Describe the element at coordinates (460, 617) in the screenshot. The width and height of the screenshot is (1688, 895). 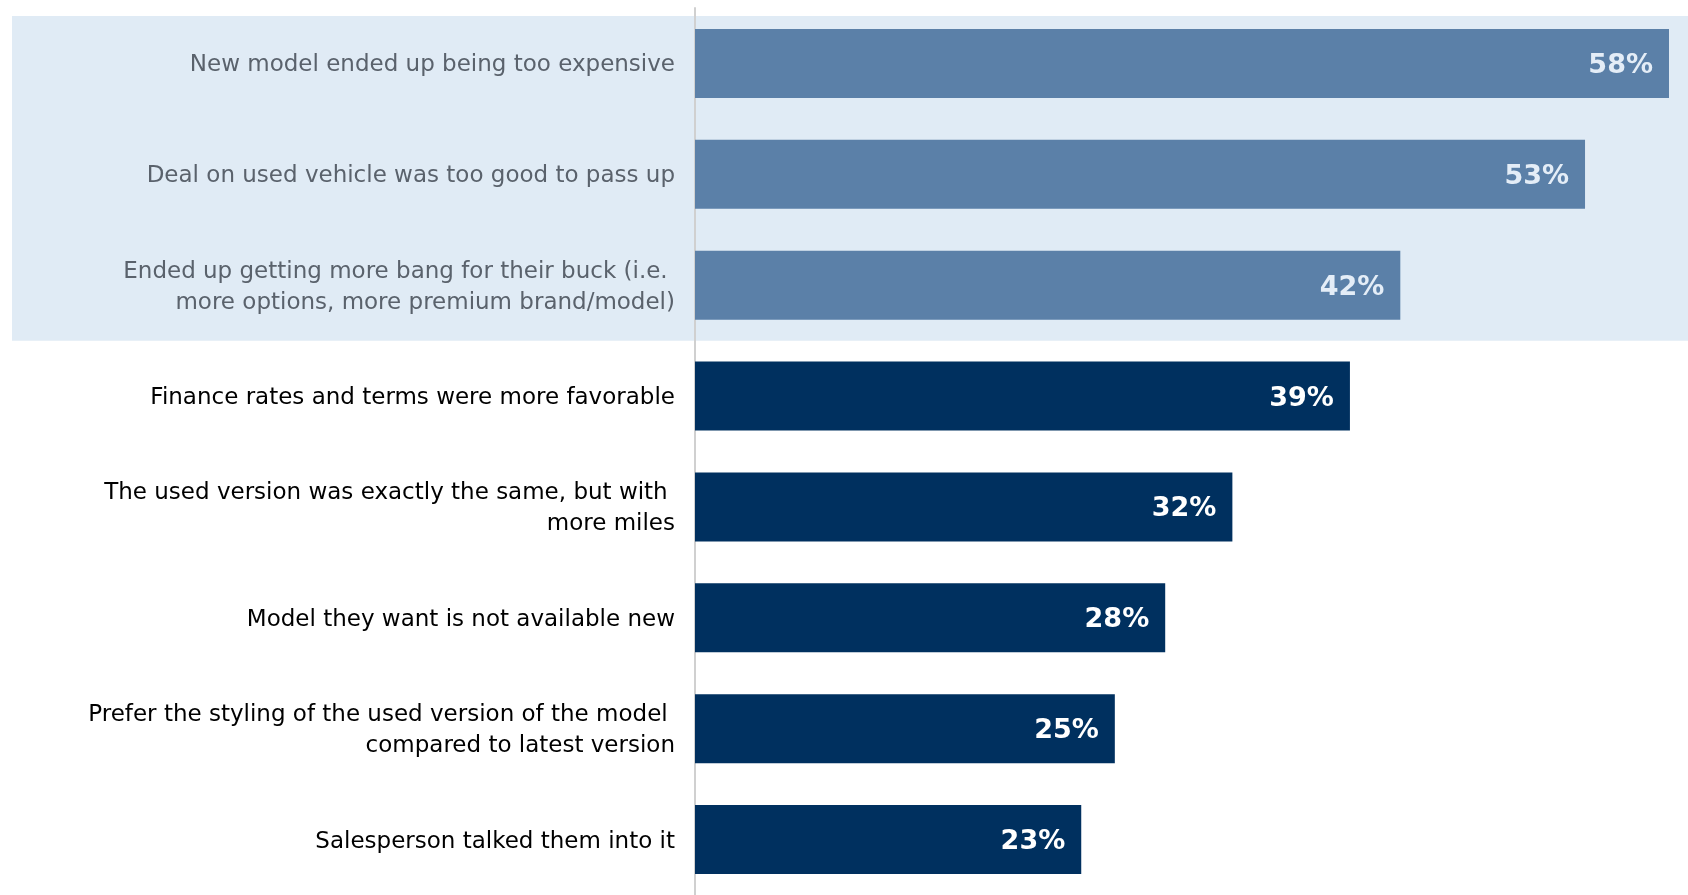
I see `y-tick-label: Model they want is not available new` at that location.